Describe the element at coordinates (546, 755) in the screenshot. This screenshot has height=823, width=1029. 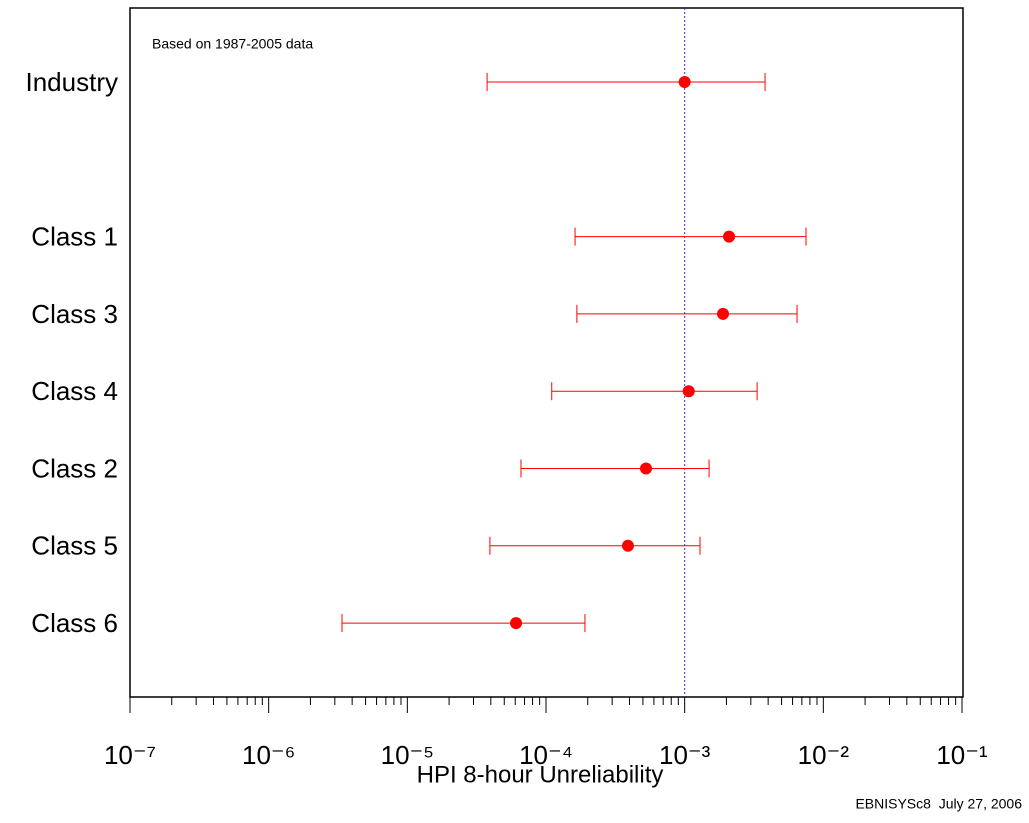
I see `x-tick-label: 10⁻⁴` at that location.